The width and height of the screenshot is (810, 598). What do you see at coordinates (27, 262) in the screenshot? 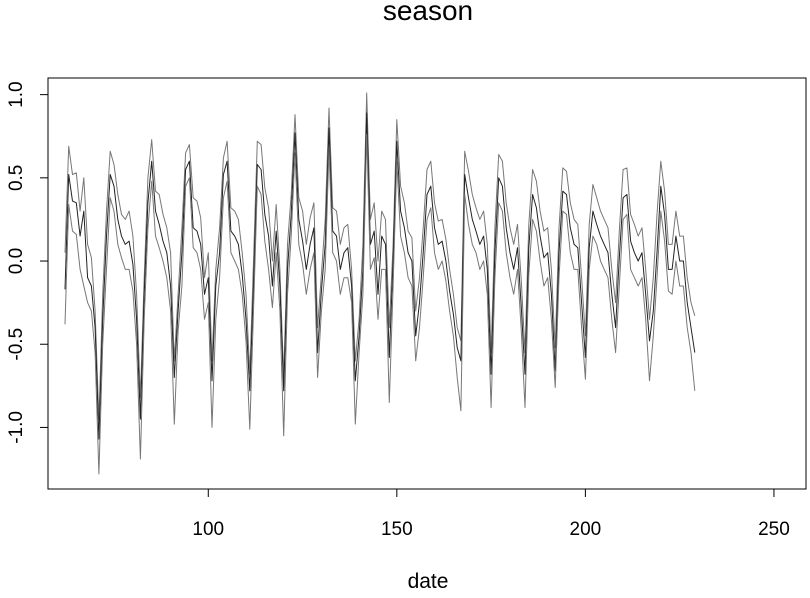
I see `y-axis: -1.0 -0.5 0.0 0.5 1.0` at bounding box center [27, 262].